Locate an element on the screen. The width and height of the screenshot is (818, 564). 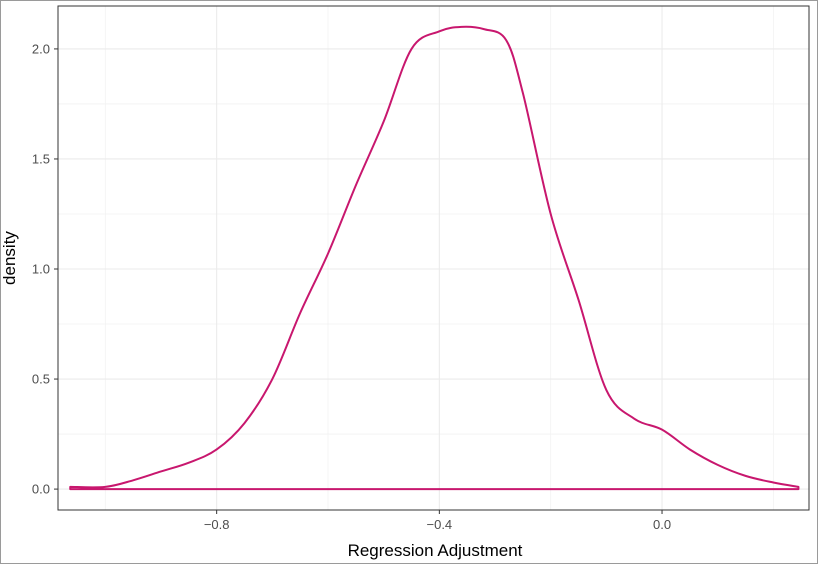
x-tick-label: −0.8 is located at coordinates (217, 524).